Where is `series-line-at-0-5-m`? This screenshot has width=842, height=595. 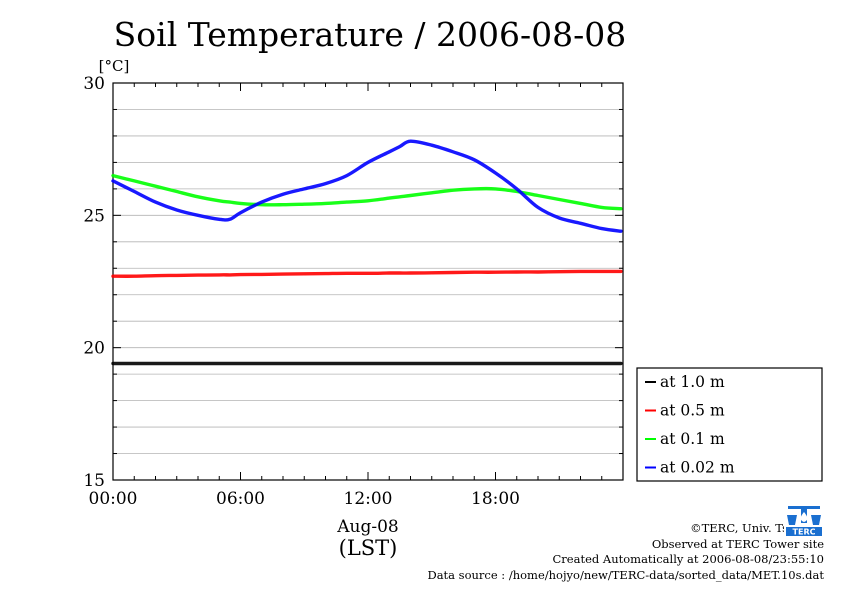
series-line-at-0-5-m is located at coordinates (367, 273).